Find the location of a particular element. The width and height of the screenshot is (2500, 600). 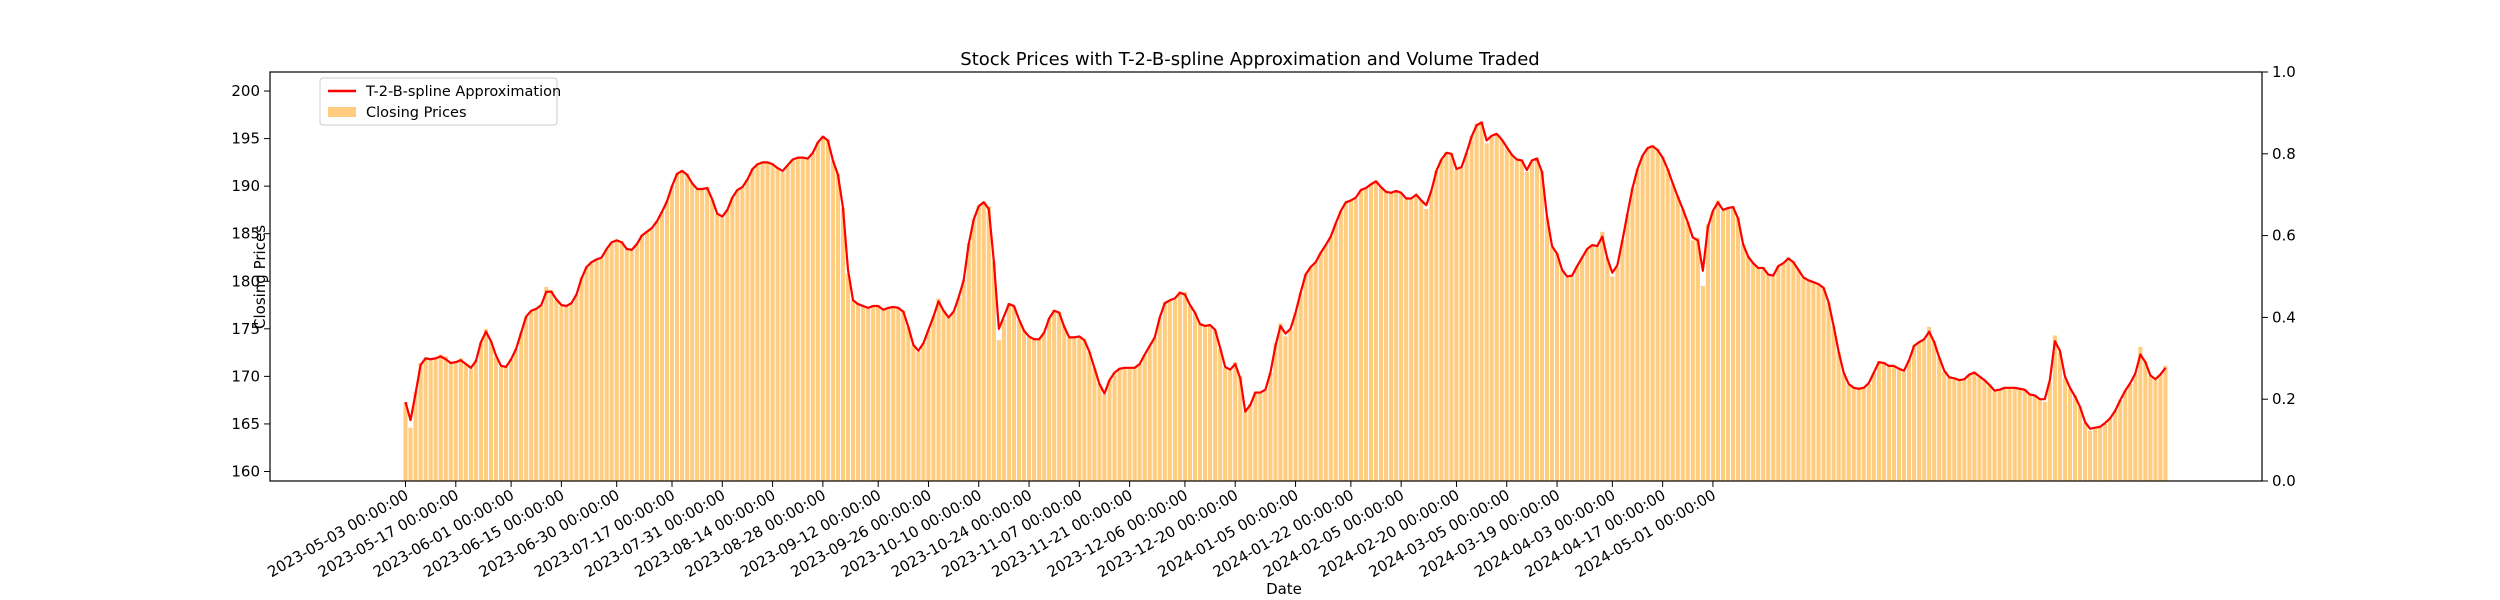

y2-tick-label: 0.6 is located at coordinates (2284, 236).